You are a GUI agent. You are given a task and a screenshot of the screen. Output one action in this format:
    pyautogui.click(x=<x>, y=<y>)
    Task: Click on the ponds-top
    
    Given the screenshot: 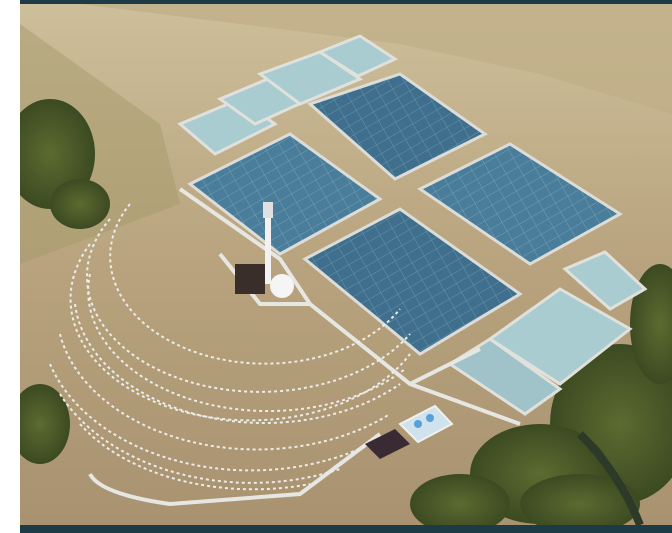 What is the action you would take?
    pyautogui.click(x=288, y=95)
    